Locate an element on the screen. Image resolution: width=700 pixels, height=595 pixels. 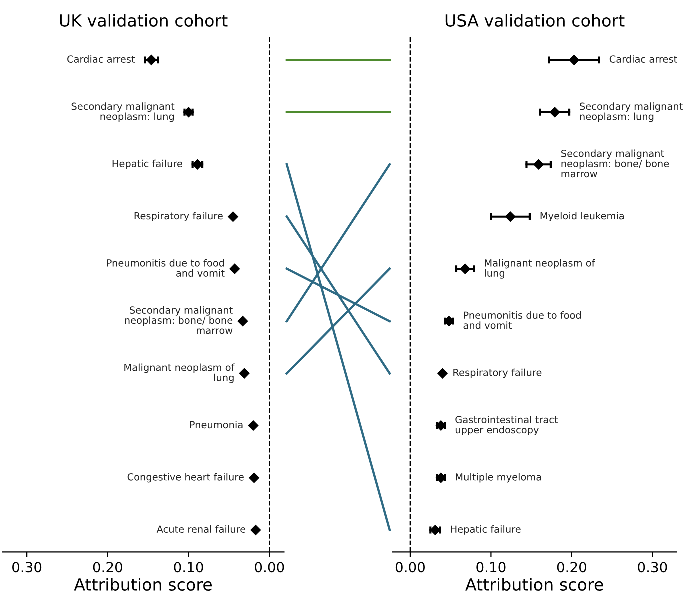
chart-title: USA validation cohort is located at coordinates (535, 21).